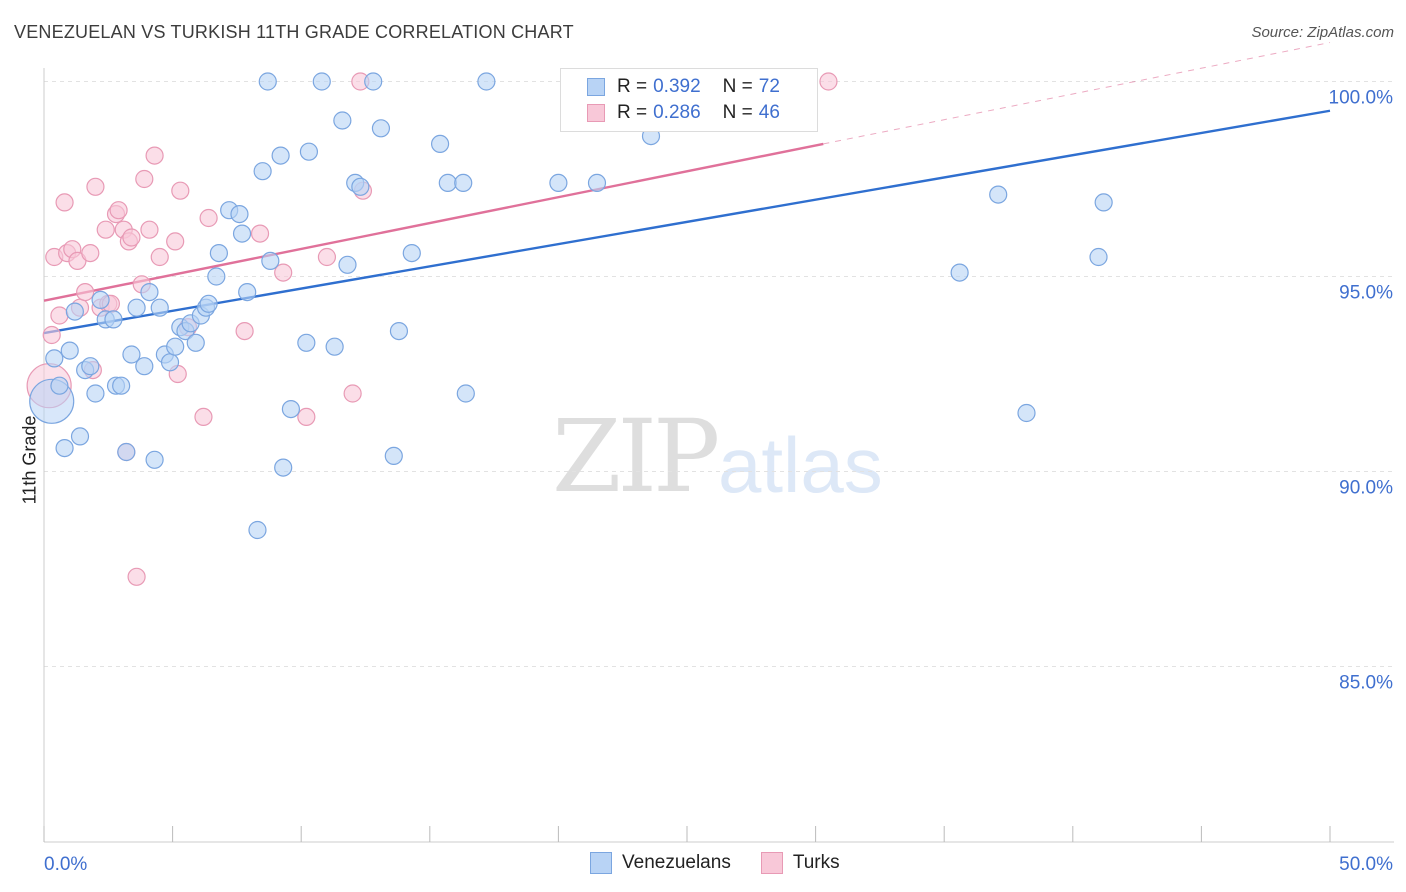 The height and width of the screenshot is (892, 1406). What do you see at coordinates (601, 863) in the screenshot?
I see `legend-swatch-venezuelans` at bounding box center [601, 863].